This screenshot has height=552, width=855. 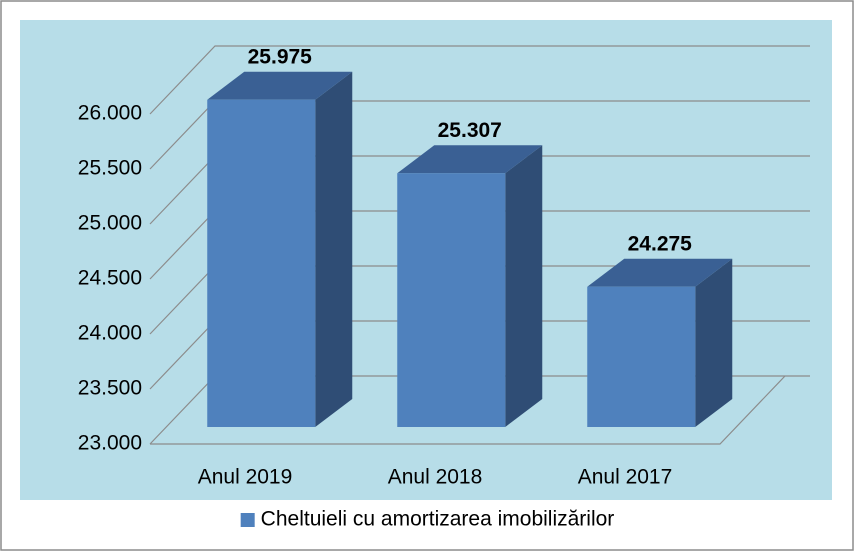 What do you see at coordinates (110, 223) in the screenshot?
I see `y-tick-label: 25.000` at bounding box center [110, 223].